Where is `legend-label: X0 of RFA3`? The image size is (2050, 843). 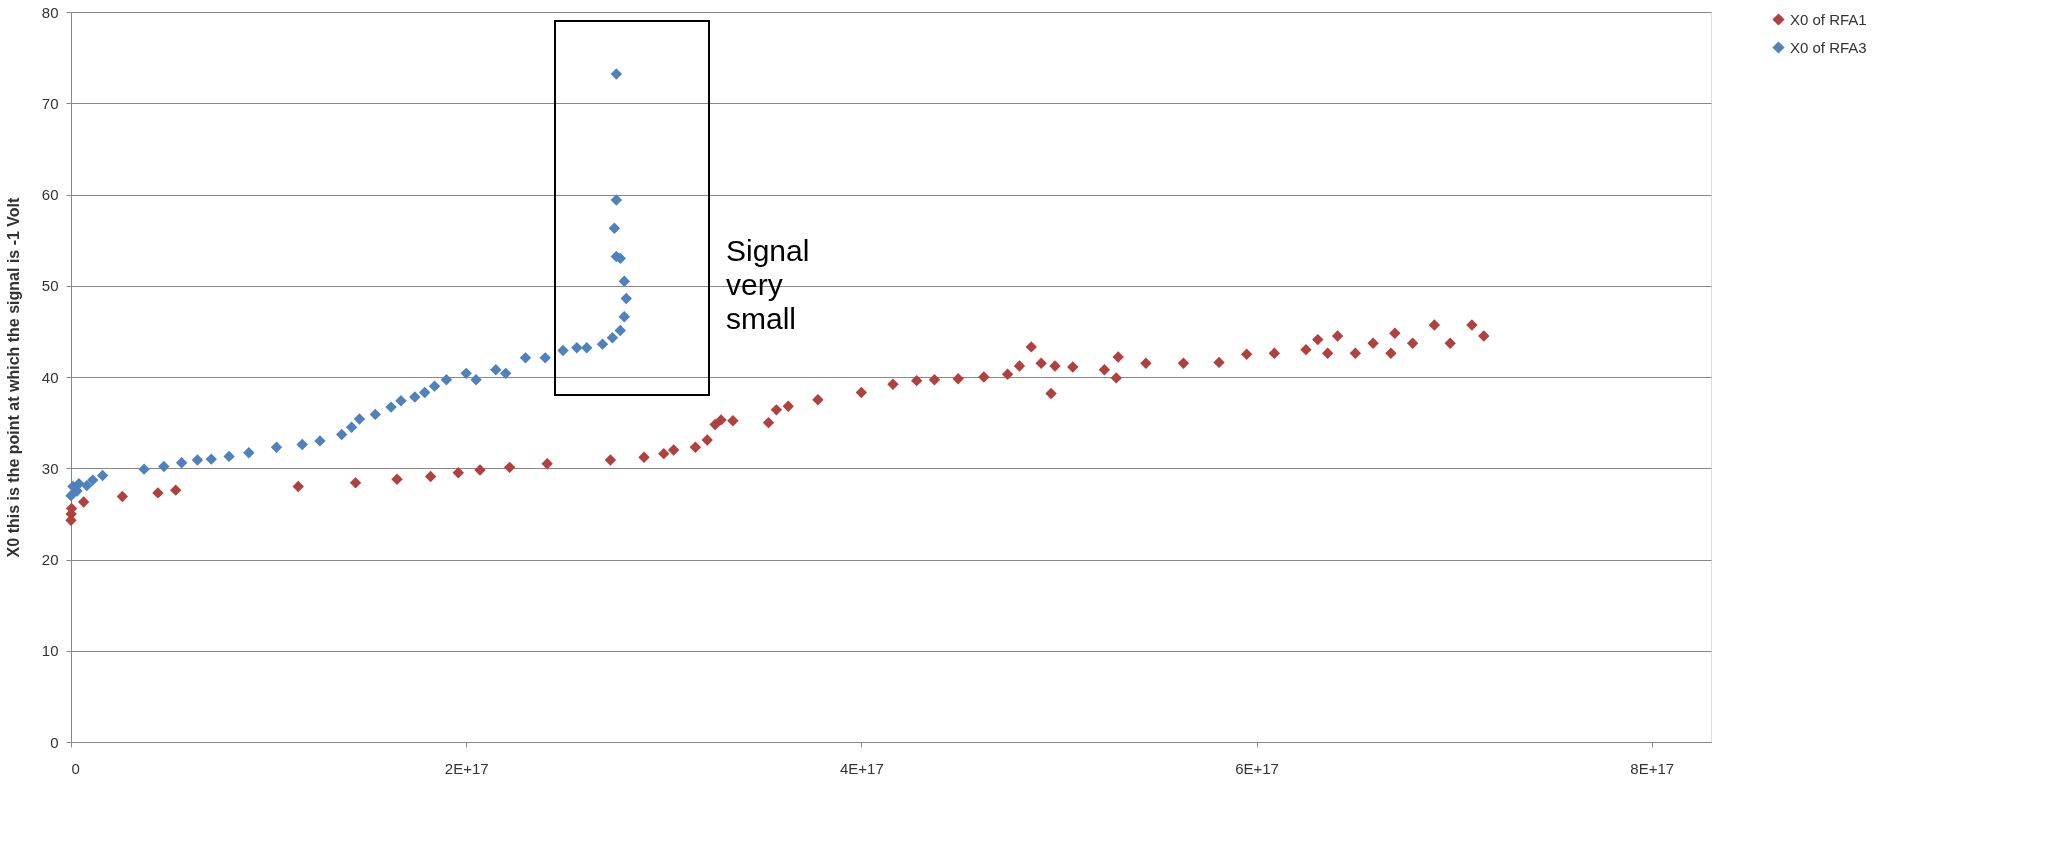
legend-label: X0 of RFA3 is located at coordinates (1828, 47).